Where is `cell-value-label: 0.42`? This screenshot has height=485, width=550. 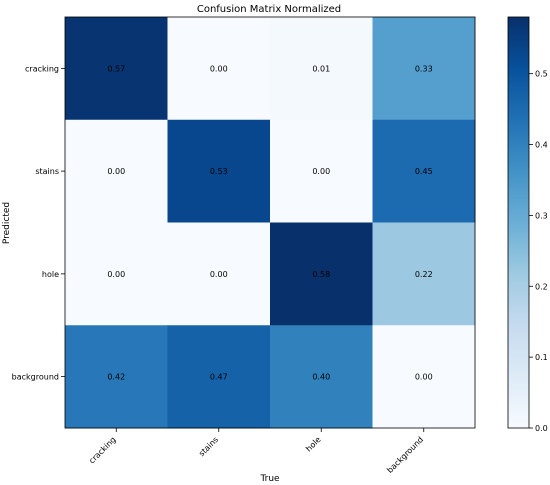
cell-value-label: 0.42 is located at coordinates (116, 377).